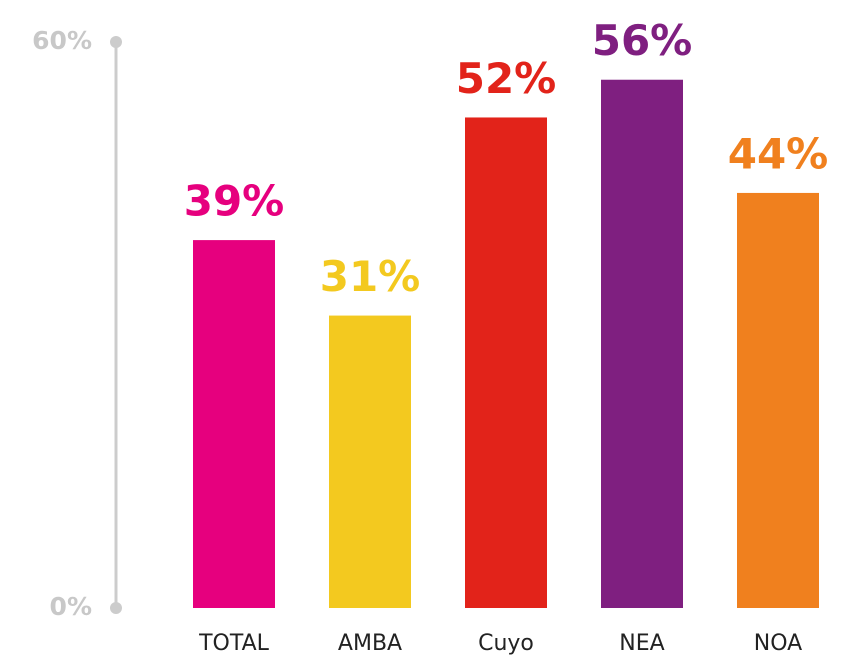  I want to click on y-tick-label: 0%, so click(71, 606).